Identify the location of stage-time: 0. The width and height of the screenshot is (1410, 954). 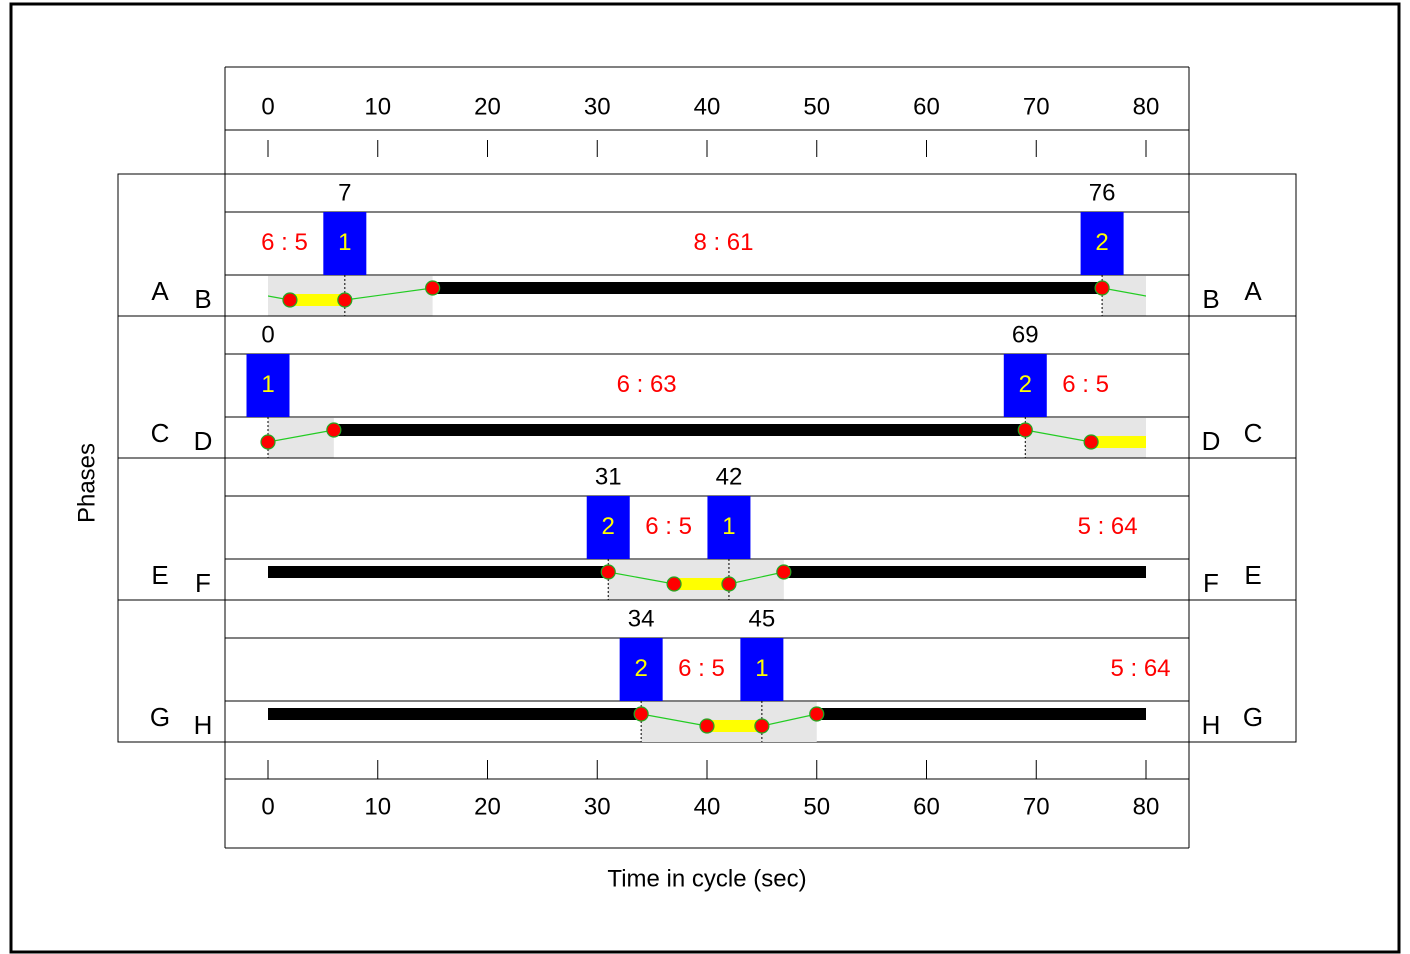
(267, 334).